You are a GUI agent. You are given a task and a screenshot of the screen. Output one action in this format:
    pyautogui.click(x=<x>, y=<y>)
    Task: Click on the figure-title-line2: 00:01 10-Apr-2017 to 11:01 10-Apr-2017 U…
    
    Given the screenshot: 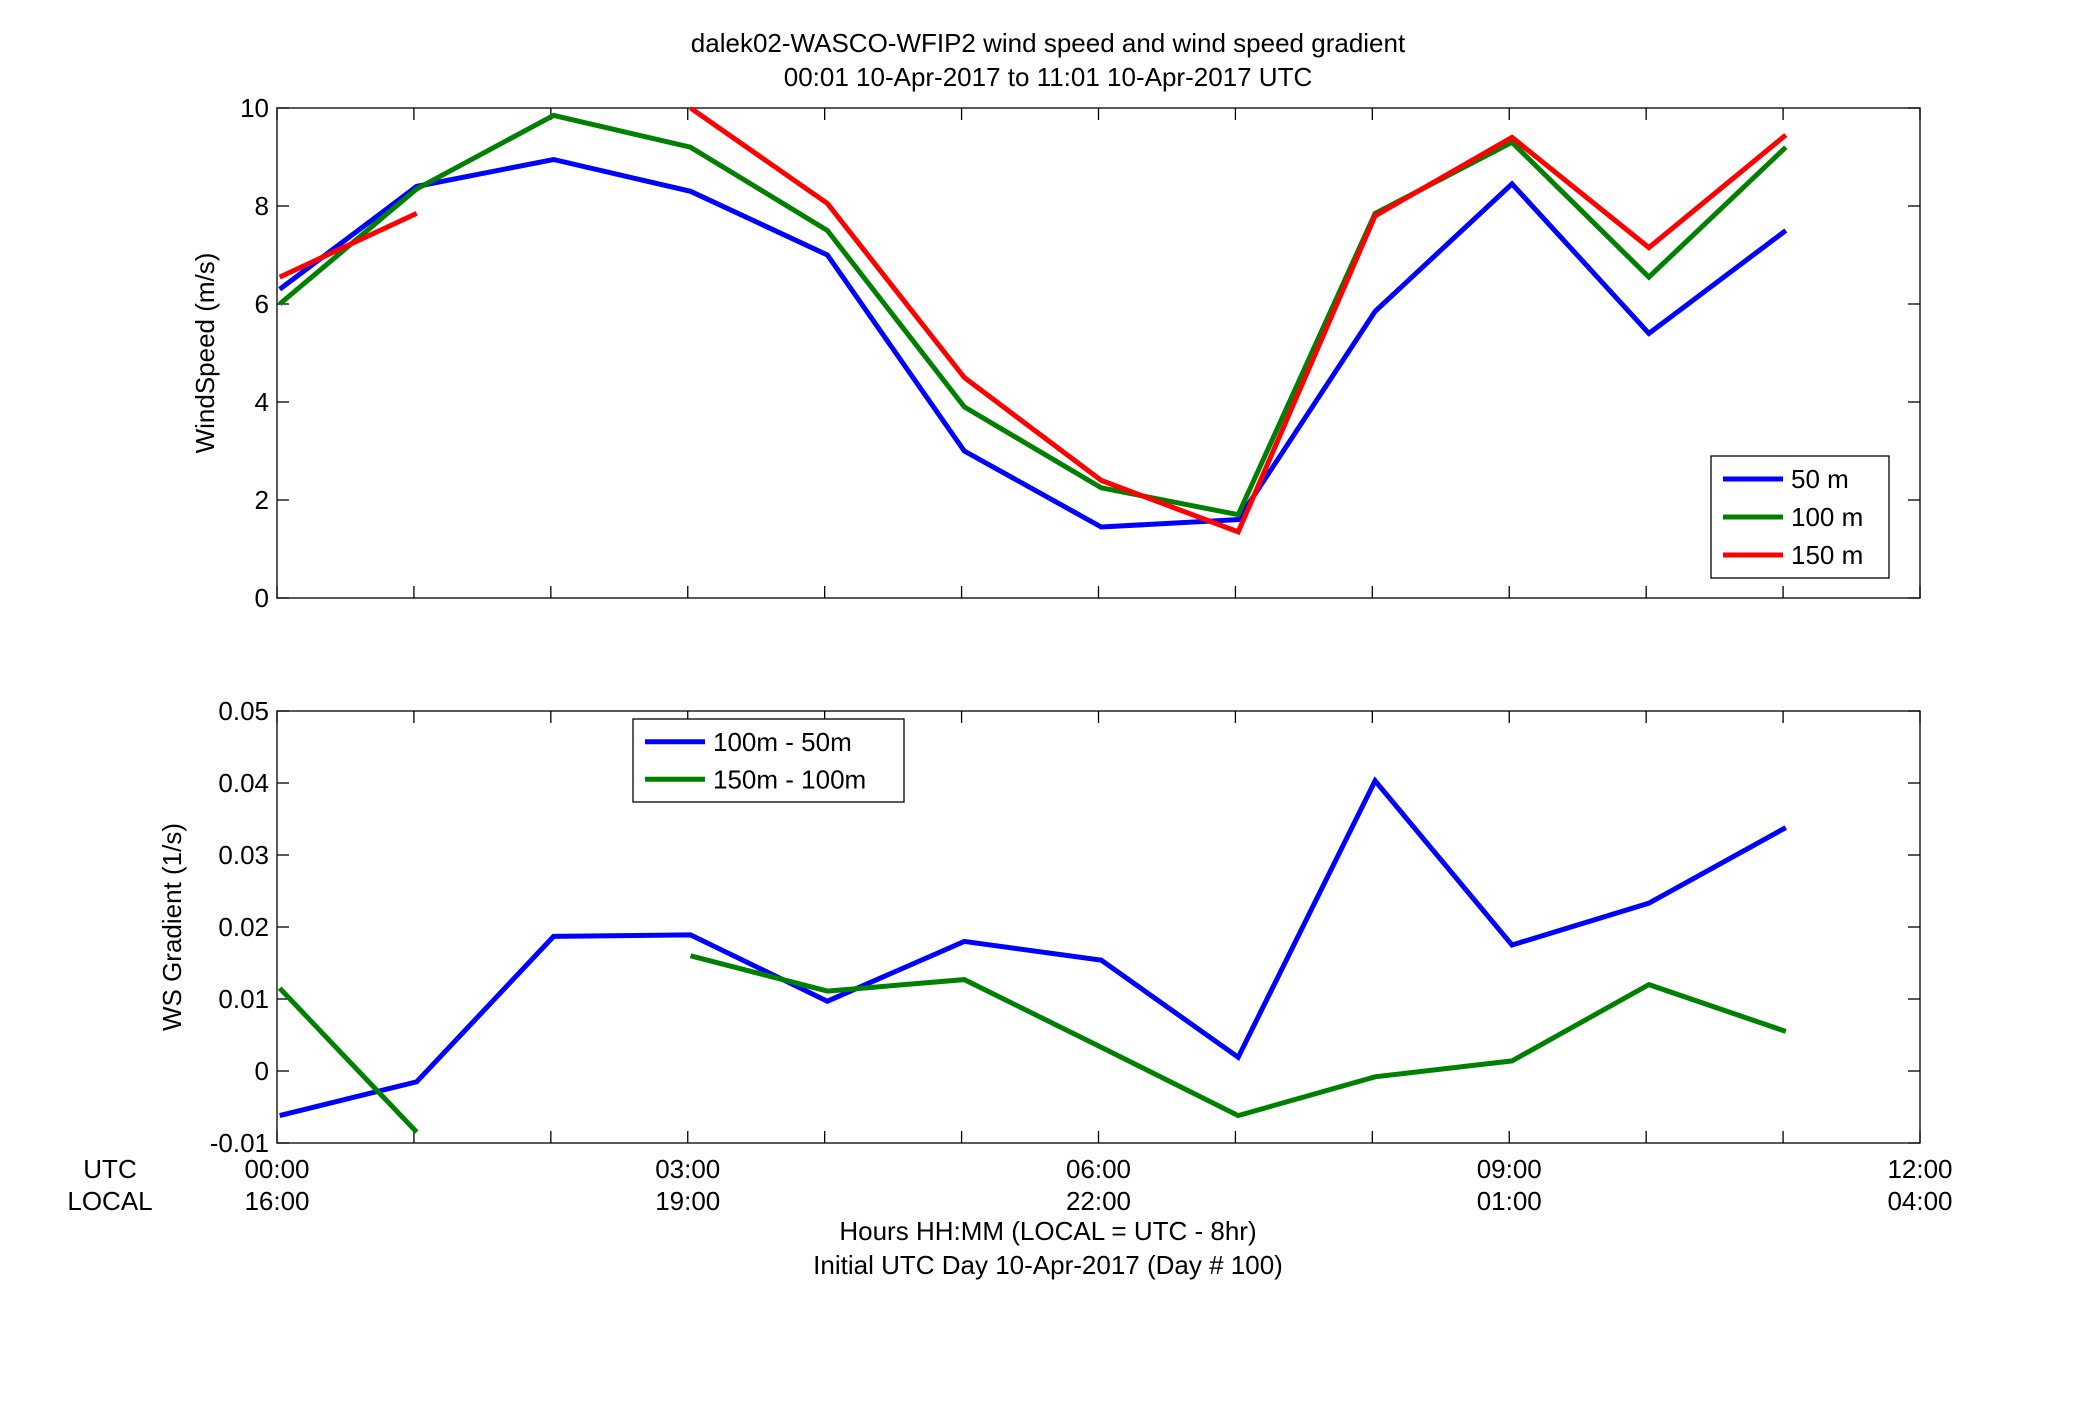 What is the action you would take?
    pyautogui.click(x=1048, y=77)
    